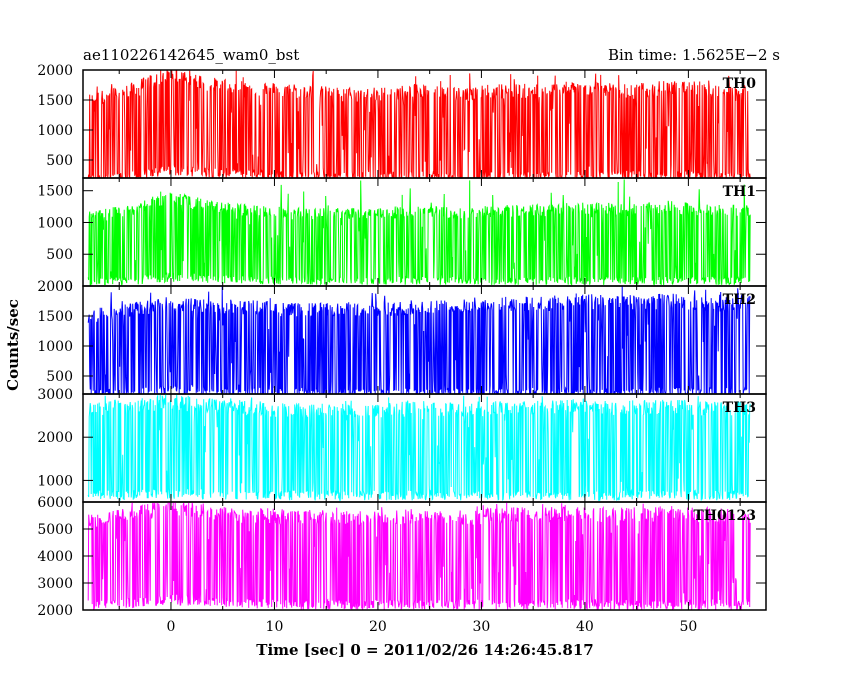  What do you see at coordinates (378, 627) in the screenshot?
I see `x-tick-label: 20` at bounding box center [378, 627].